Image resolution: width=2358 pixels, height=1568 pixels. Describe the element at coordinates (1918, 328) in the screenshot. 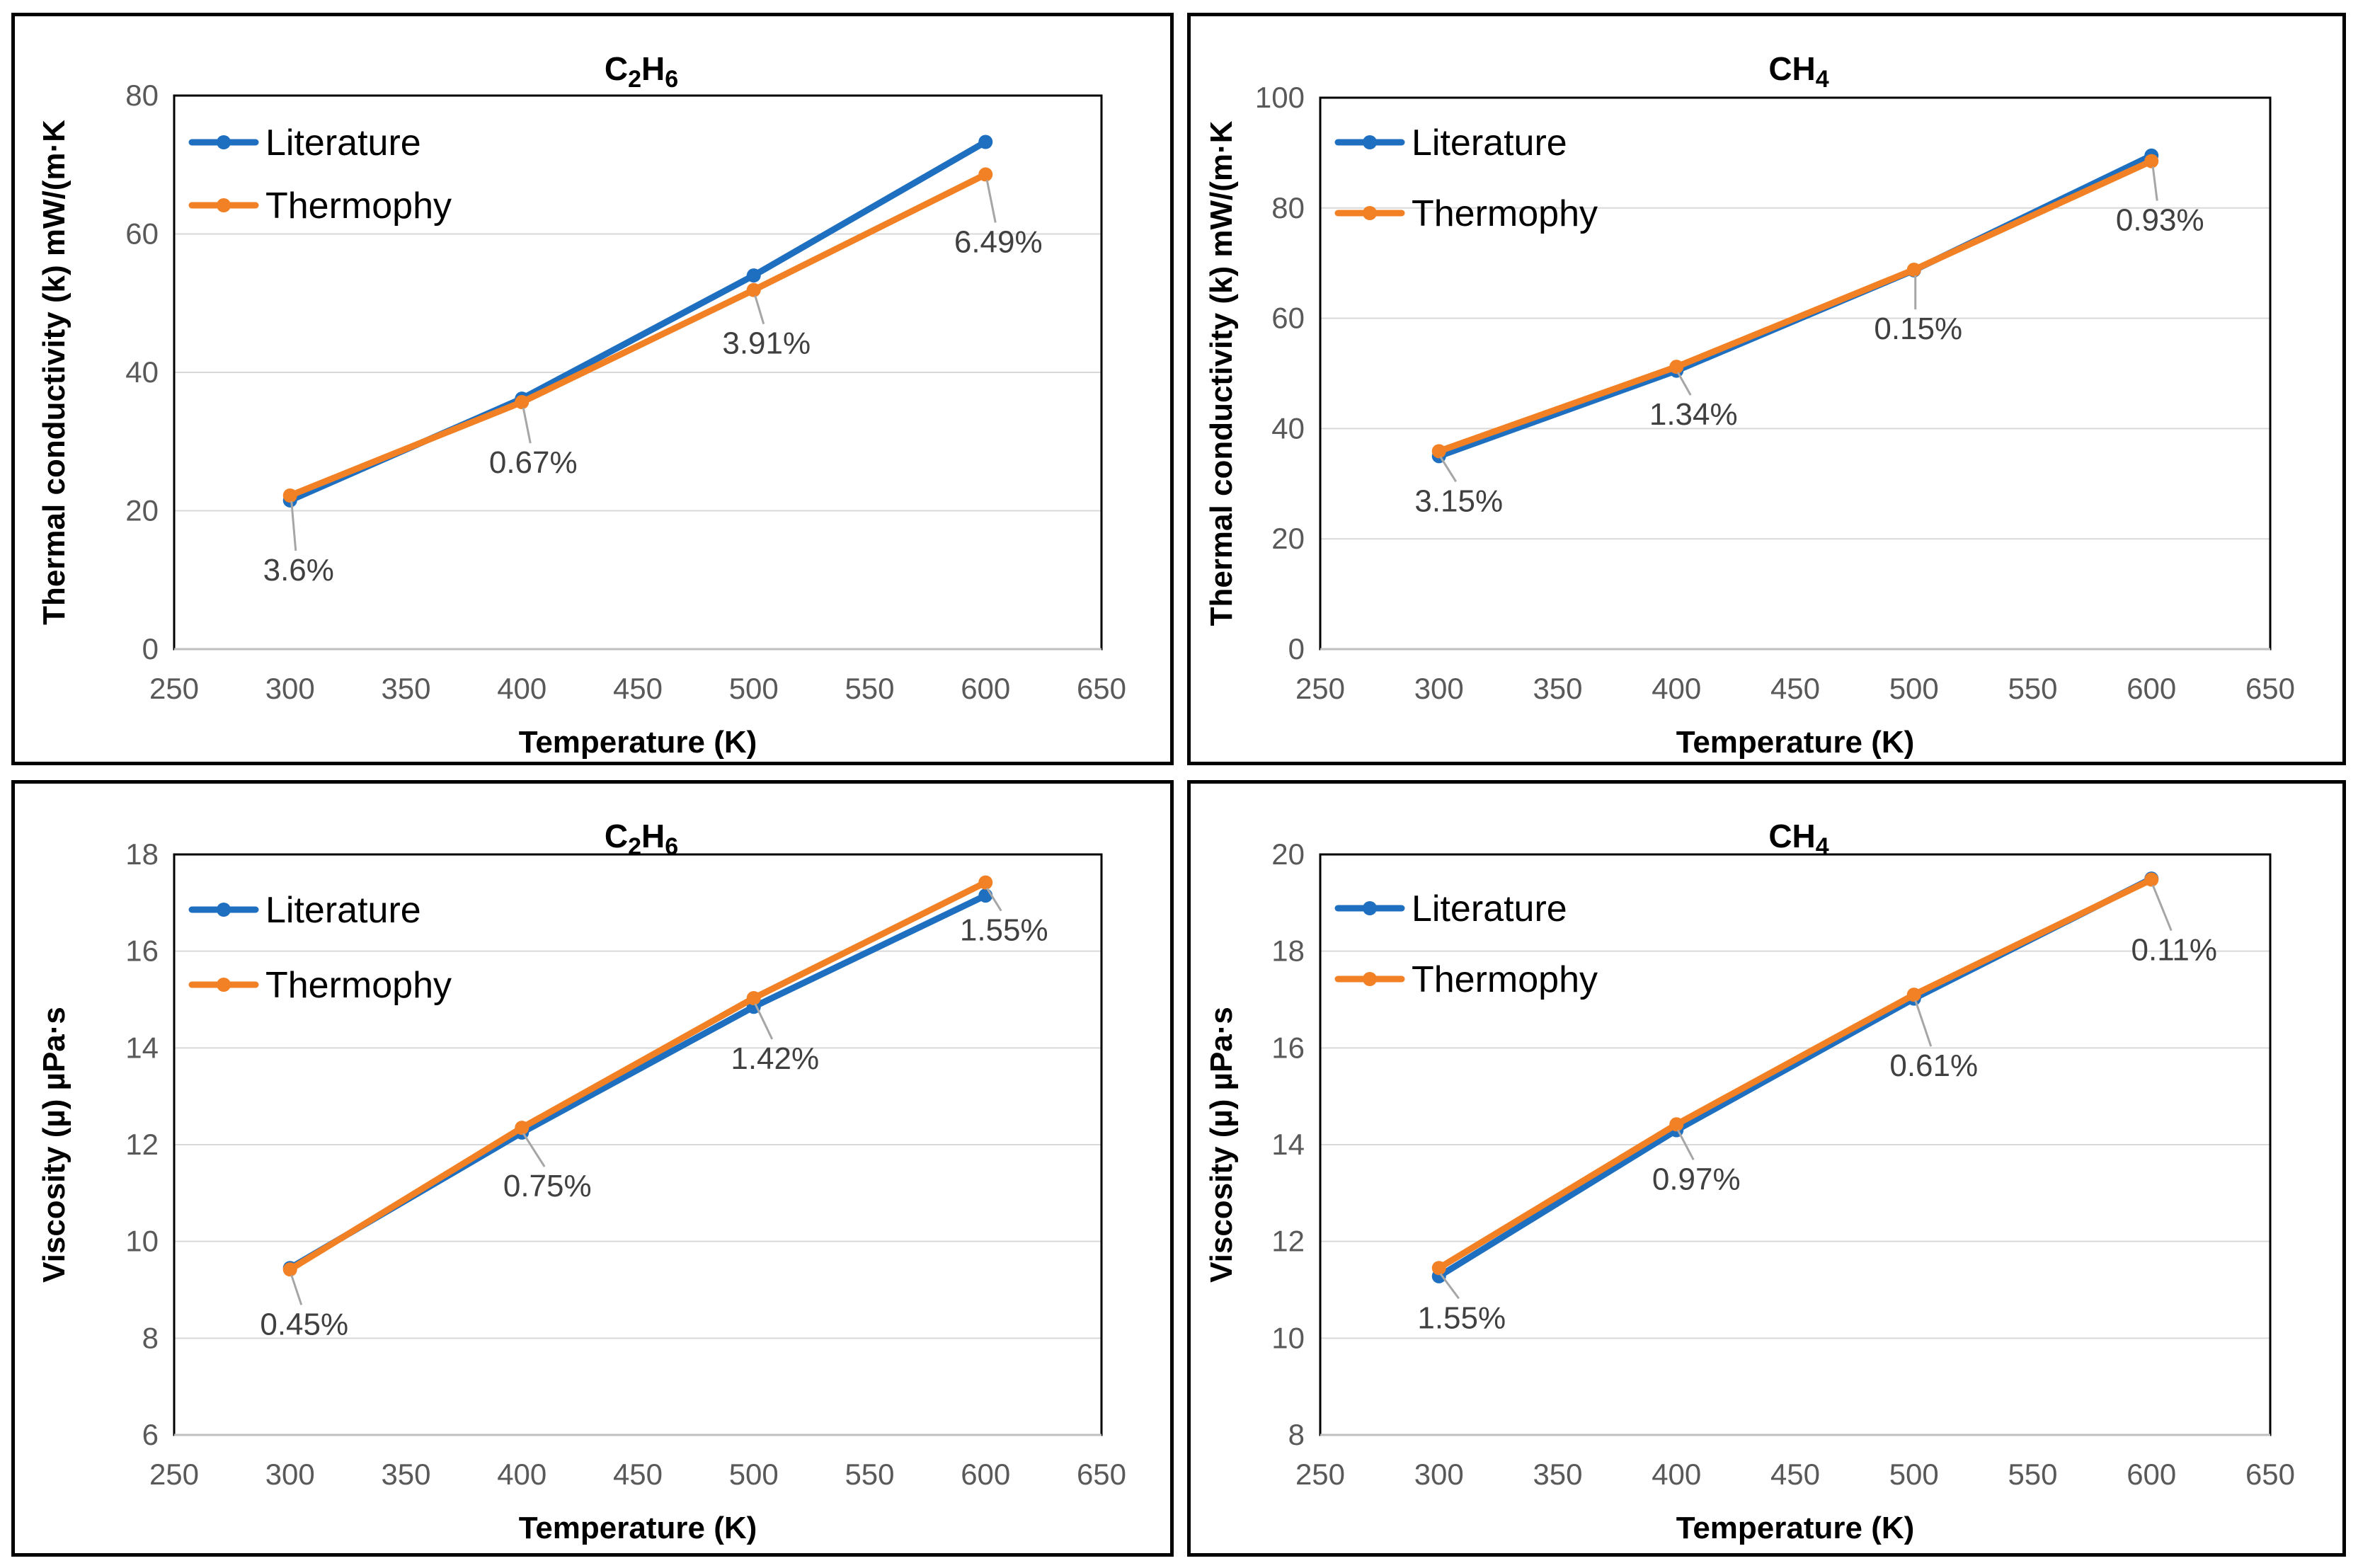

I see `data-label: 0.15%` at that location.